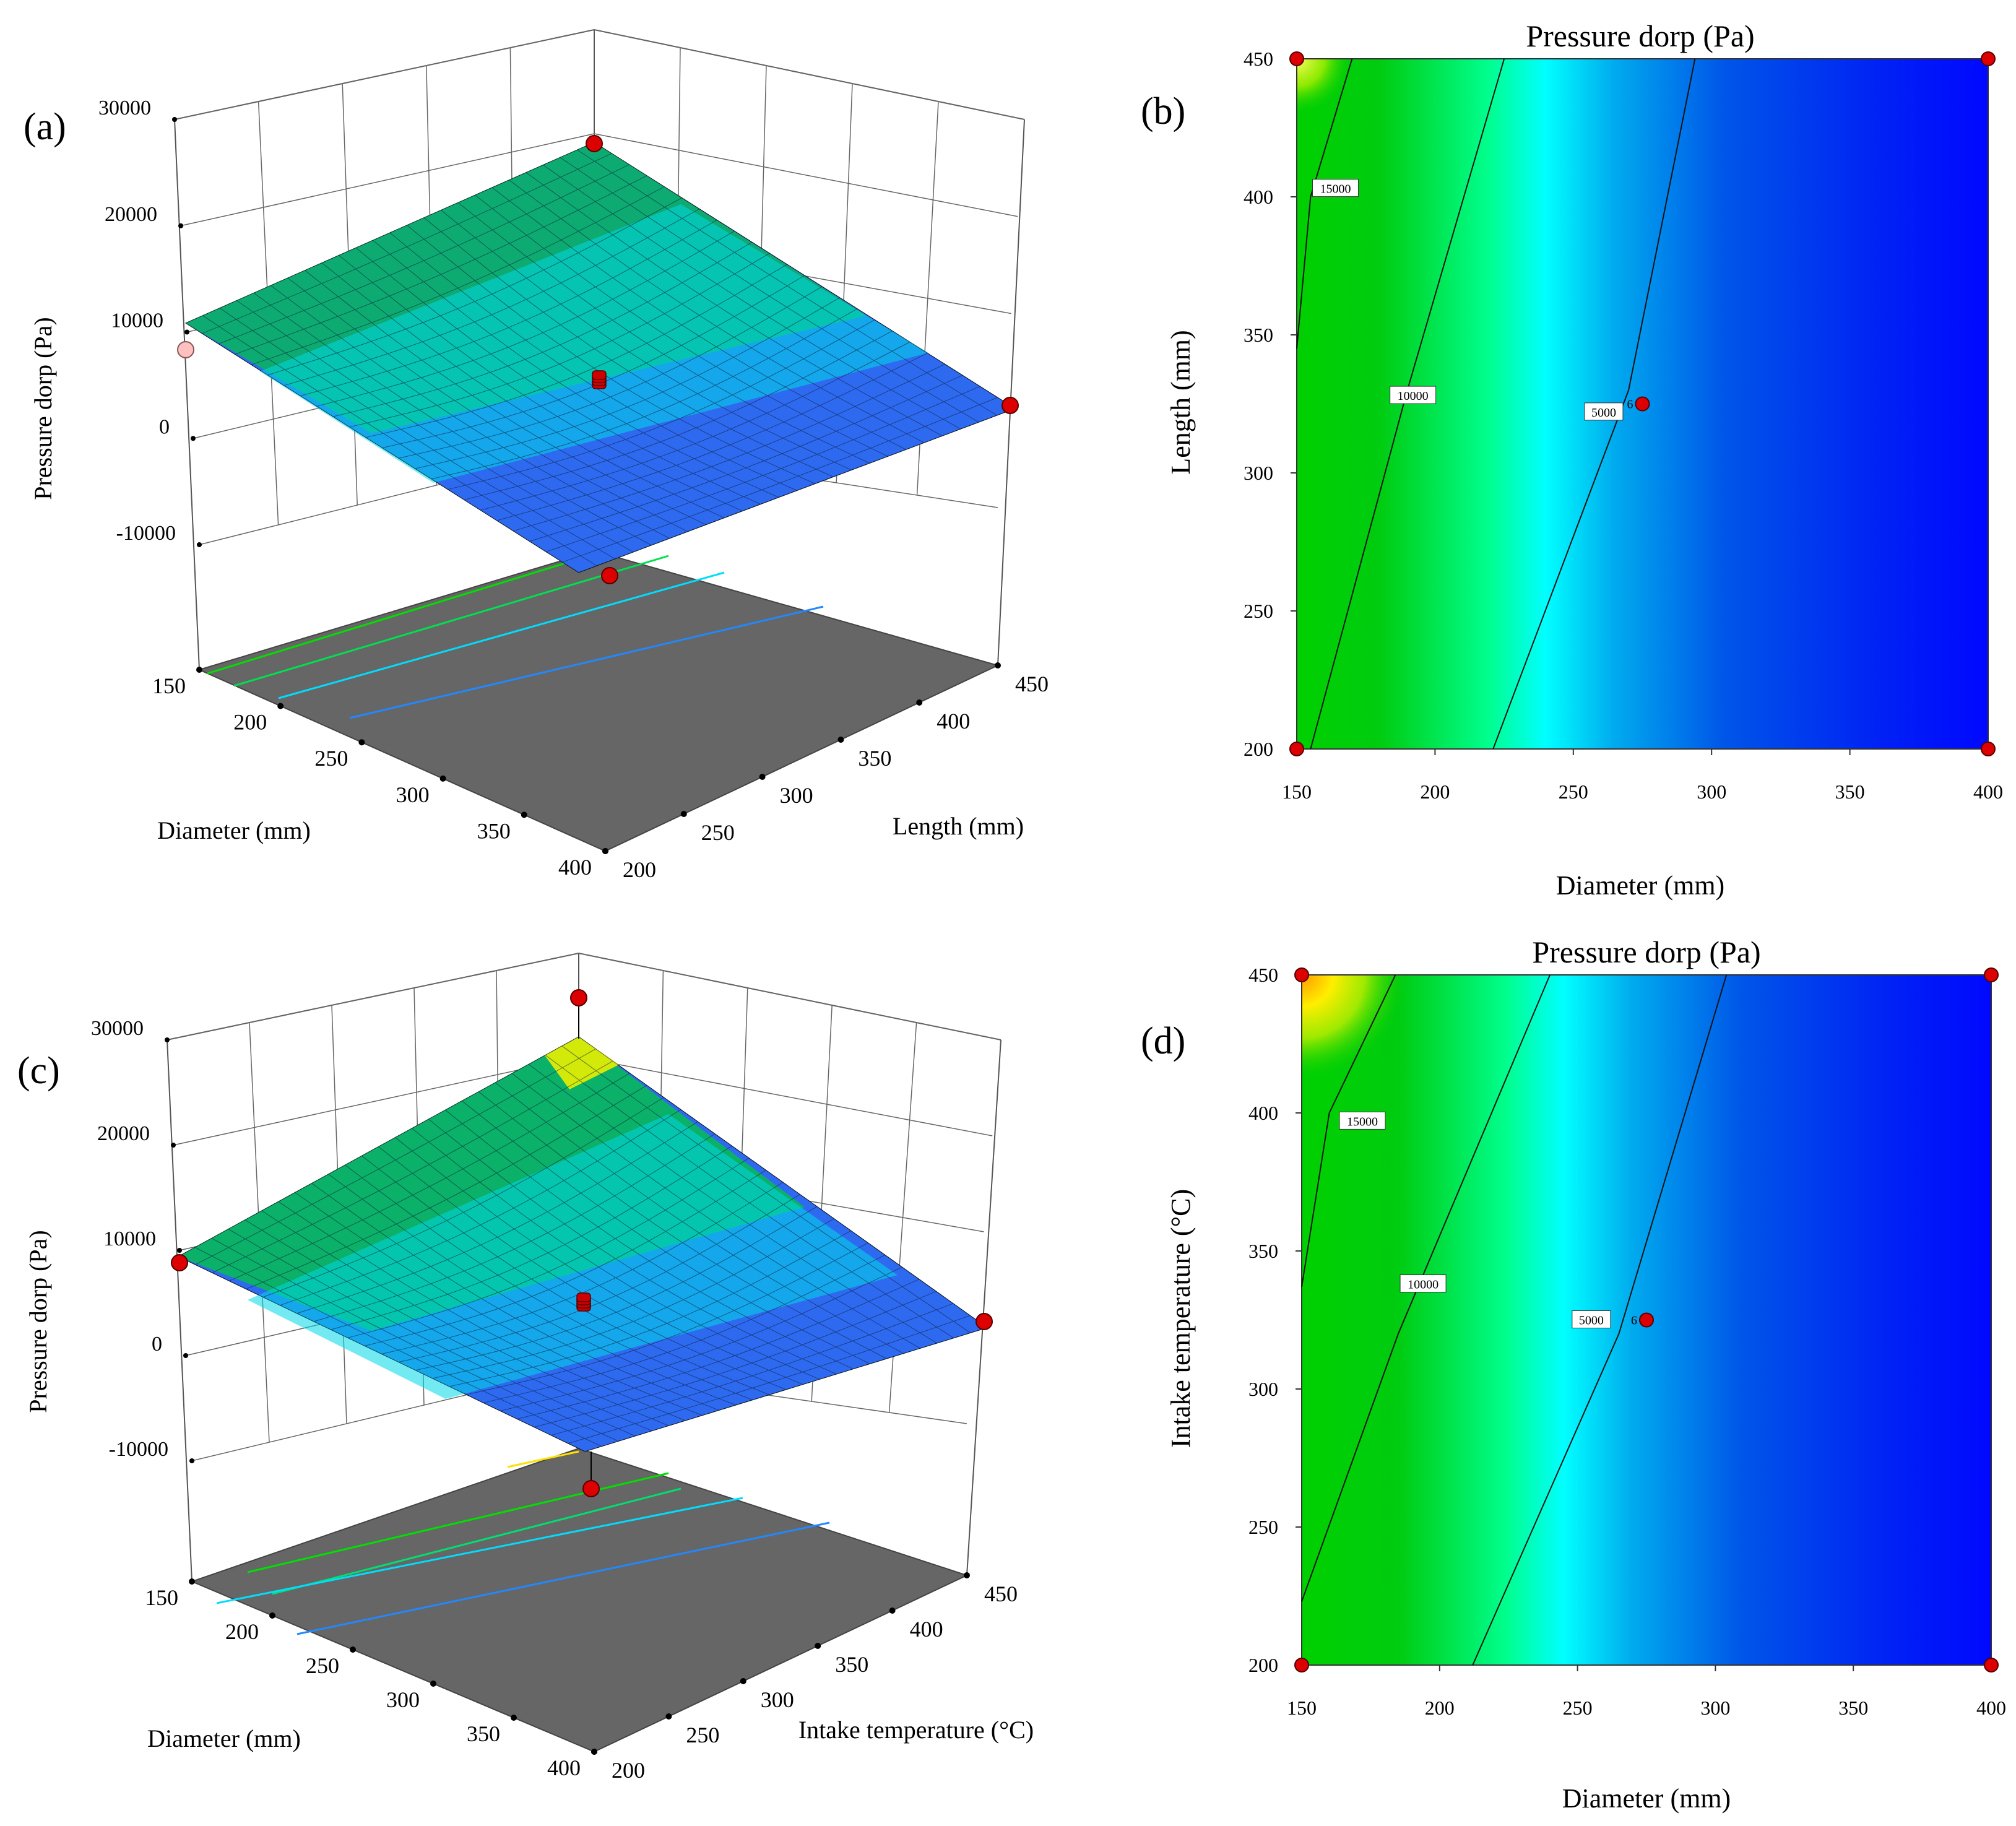  Describe the element at coordinates (118, 1028) in the screenshot. I see `z-tick-label: 30000` at that location.